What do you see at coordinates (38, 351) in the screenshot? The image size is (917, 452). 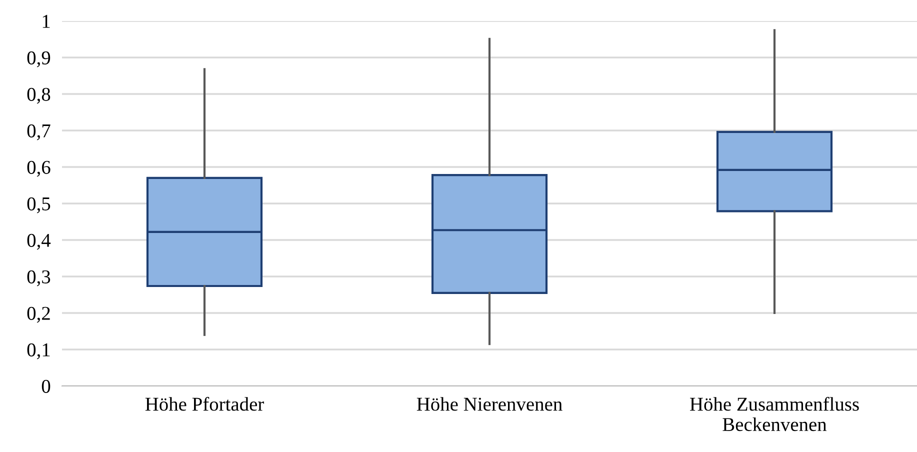 I see `y-tick-label: 0,1` at bounding box center [38, 351].